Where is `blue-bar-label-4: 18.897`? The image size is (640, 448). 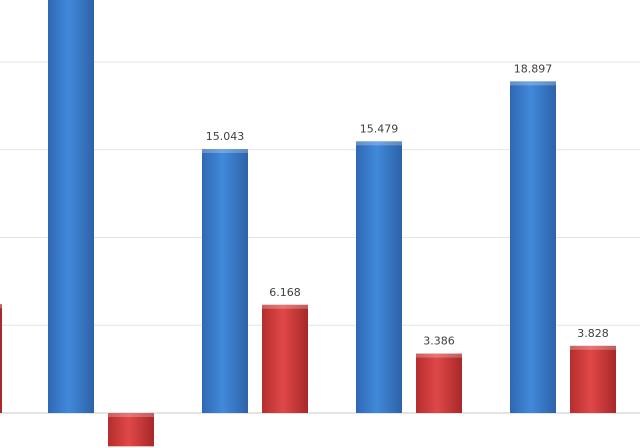 blue-bar-label-4: 18.897 is located at coordinates (533, 68).